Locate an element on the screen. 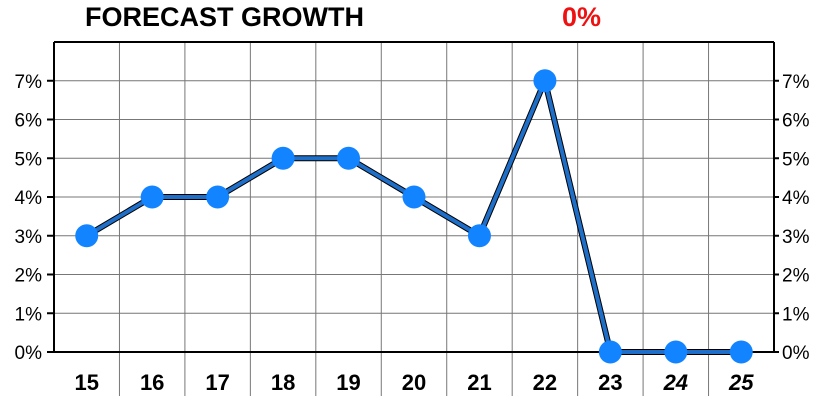 This screenshot has width=824, height=404. x-tick-label: 22 is located at coordinates (545, 382).